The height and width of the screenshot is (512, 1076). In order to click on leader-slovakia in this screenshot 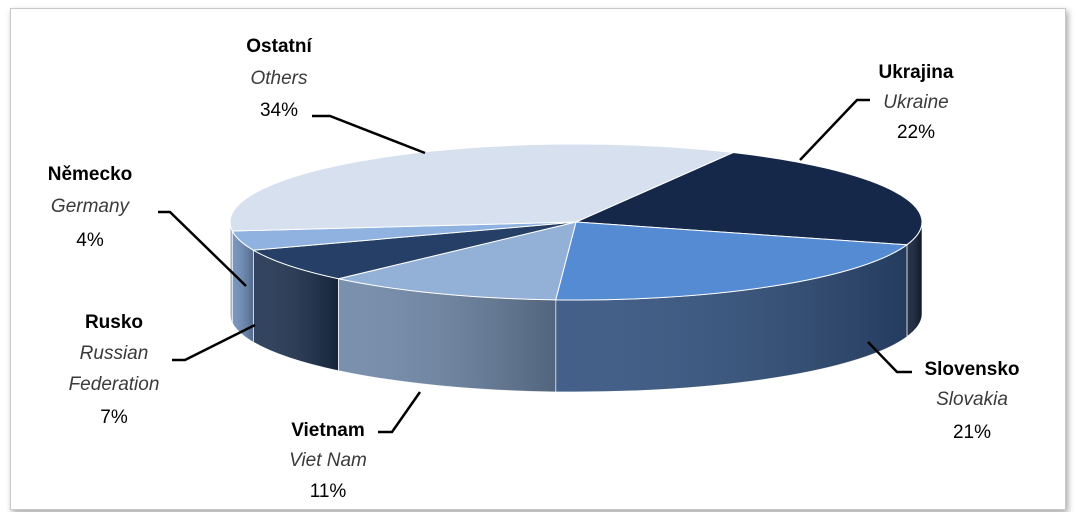, I will do `click(889, 357)`.